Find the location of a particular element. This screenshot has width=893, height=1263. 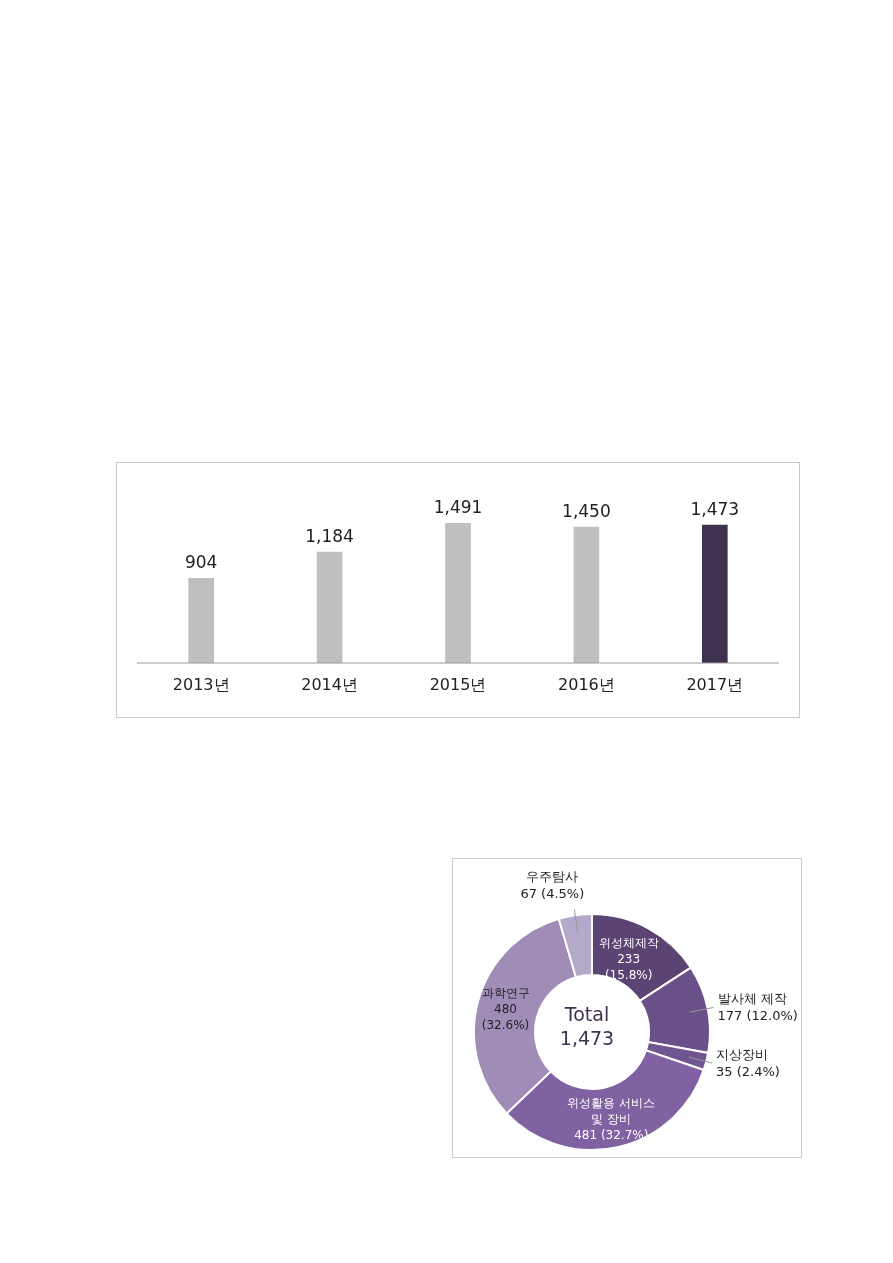

slice-label: 우주탐사 is located at coordinates (552, 876).